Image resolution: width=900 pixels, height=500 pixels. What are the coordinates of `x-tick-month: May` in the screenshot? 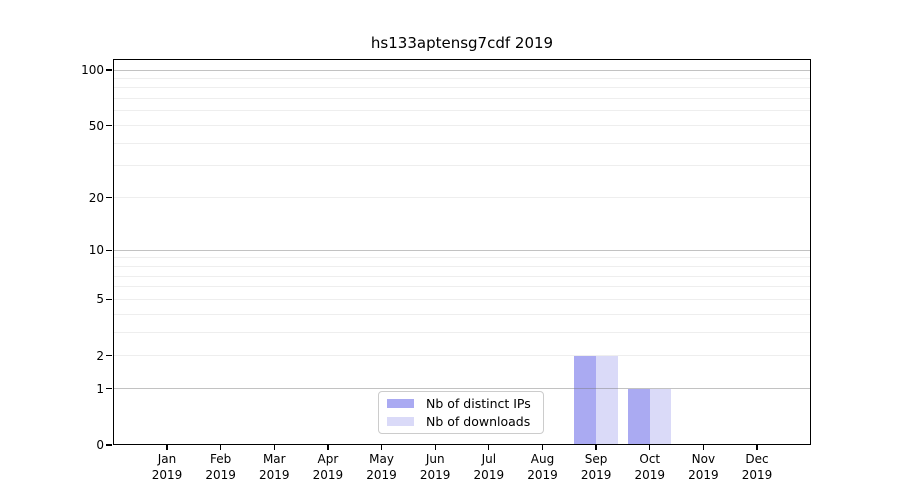 It's located at (381, 459).